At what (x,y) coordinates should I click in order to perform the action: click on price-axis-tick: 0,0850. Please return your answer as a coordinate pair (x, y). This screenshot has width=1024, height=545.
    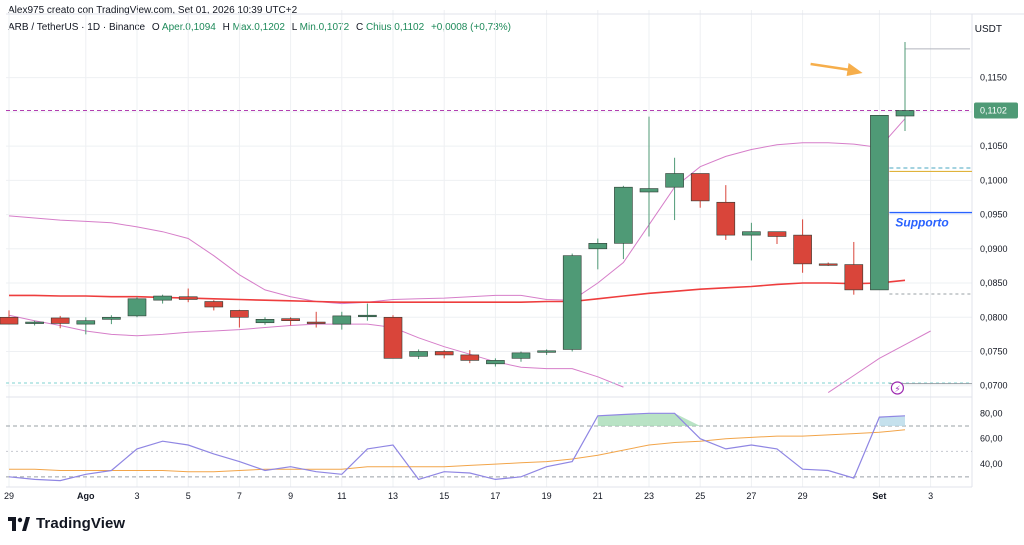
    Looking at the image, I should click on (994, 283).